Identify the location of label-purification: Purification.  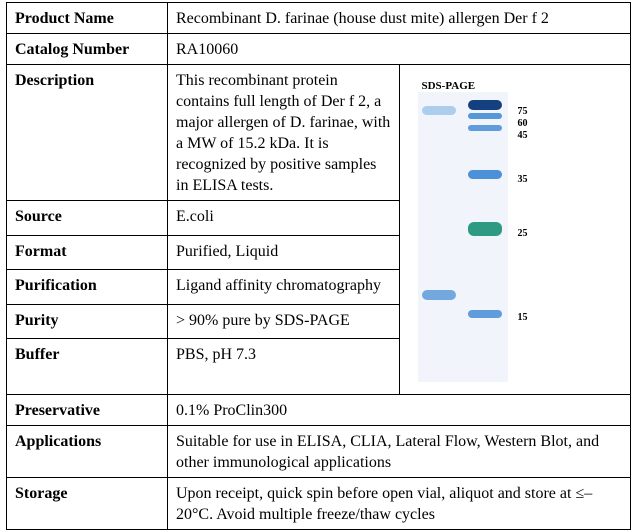
(87, 287).